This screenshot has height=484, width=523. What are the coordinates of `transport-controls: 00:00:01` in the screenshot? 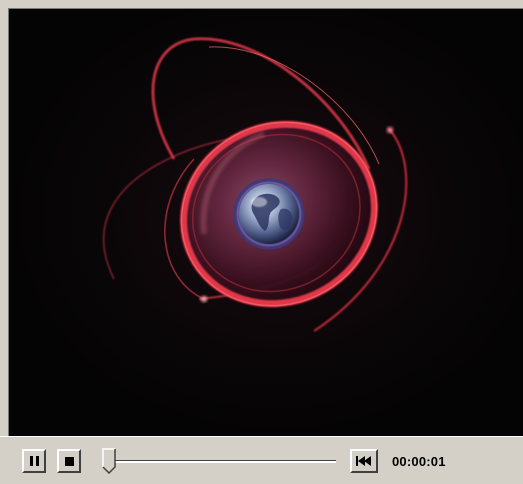 It's located at (261, 460).